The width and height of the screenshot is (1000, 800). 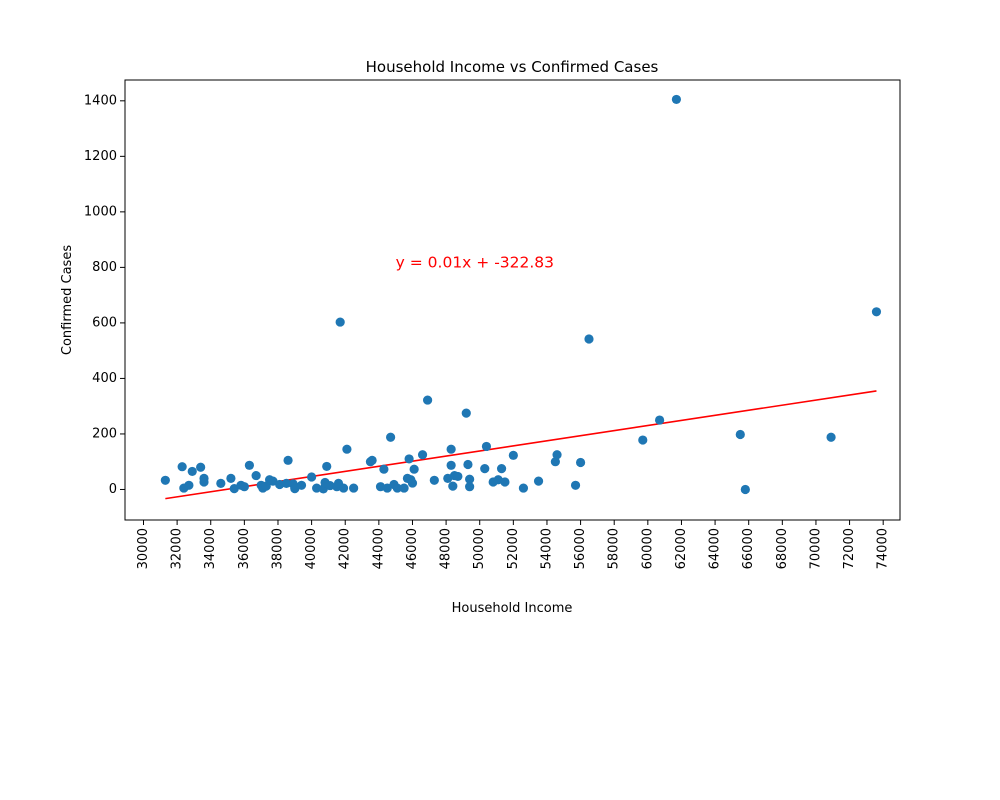 I want to click on x-tick-label-22: 74000, so click(x=883, y=548).